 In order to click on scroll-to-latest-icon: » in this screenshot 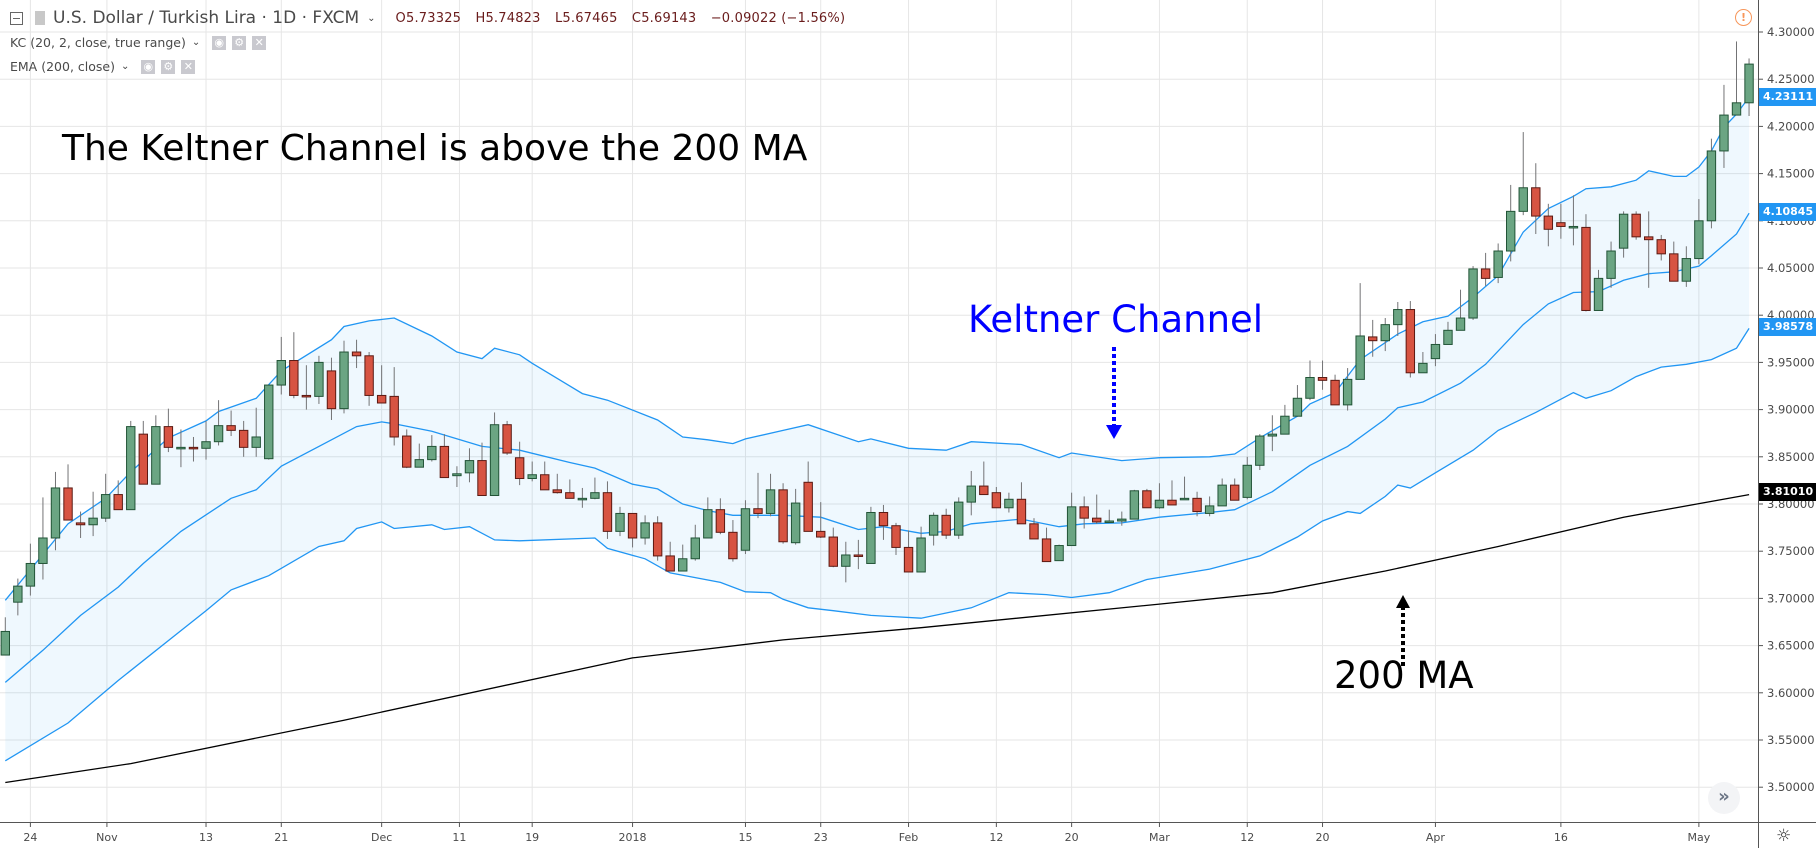, I will do `click(1724, 798)`.